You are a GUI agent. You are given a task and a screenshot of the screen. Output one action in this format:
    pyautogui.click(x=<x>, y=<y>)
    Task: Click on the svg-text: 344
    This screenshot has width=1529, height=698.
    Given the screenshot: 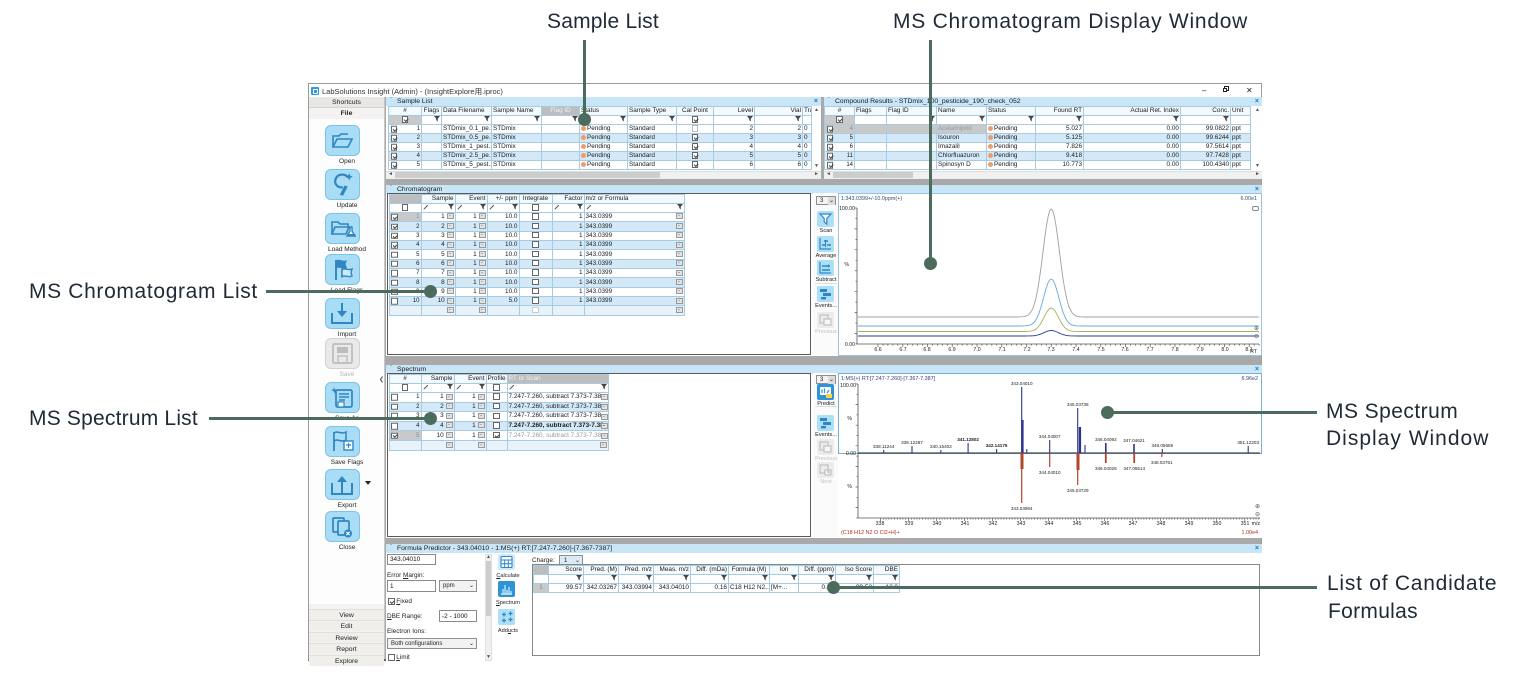 What is the action you would take?
    pyautogui.click(x=1049, y=524)
    